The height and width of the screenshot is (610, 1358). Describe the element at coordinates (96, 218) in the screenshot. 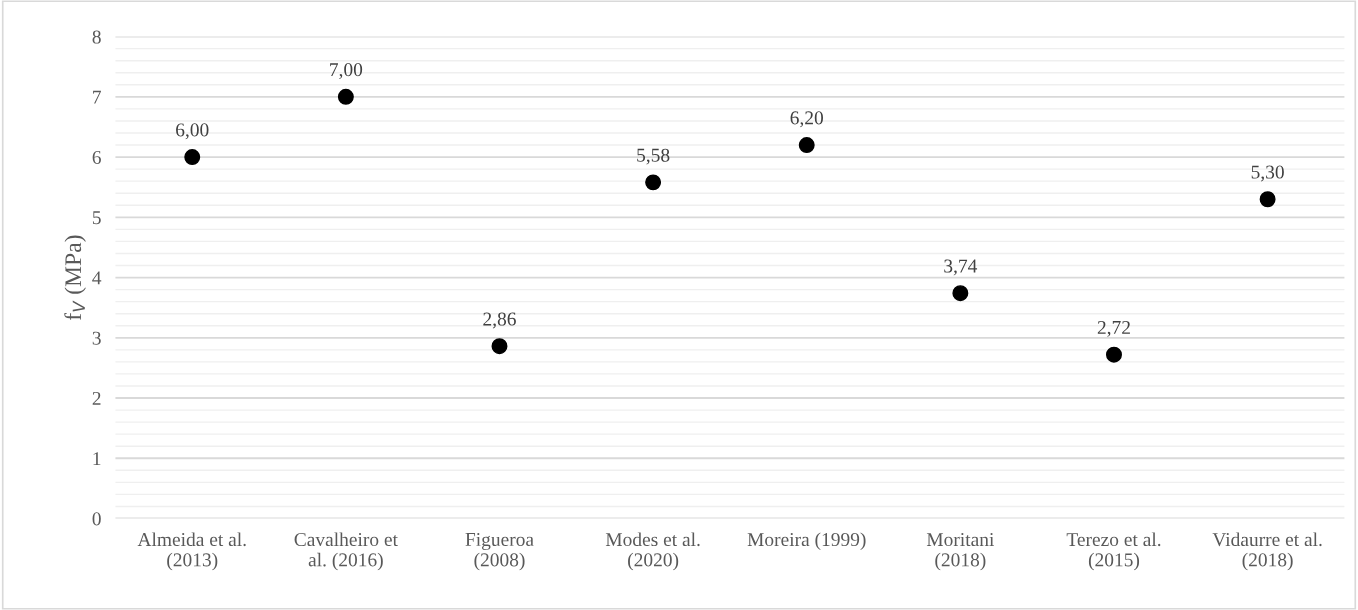

I see `y-tick-label: 5` at that location.